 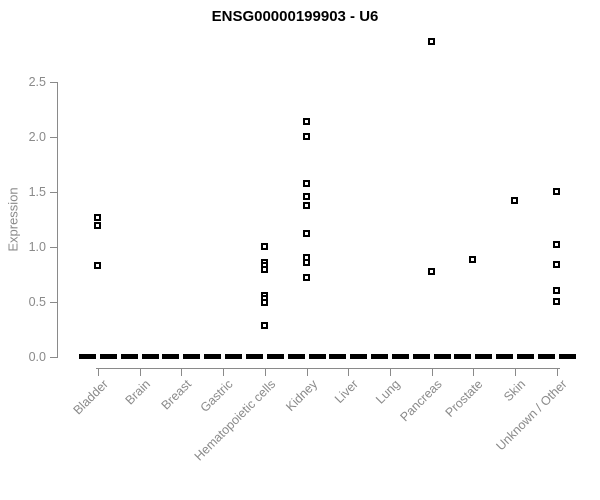 I want to click on chart-title: ENSG00000199903 - U6, so click(x=295, y=16).